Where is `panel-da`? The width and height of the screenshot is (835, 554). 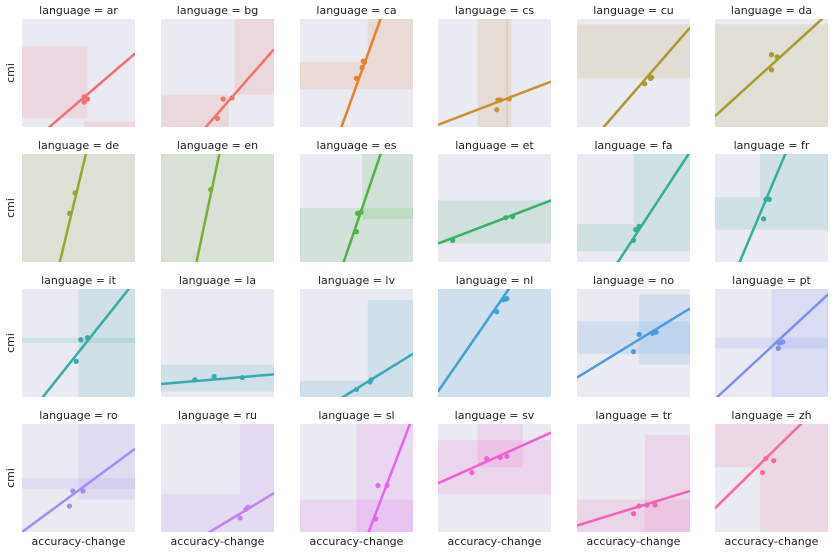 panel-da is located at coordinates (771, 73).